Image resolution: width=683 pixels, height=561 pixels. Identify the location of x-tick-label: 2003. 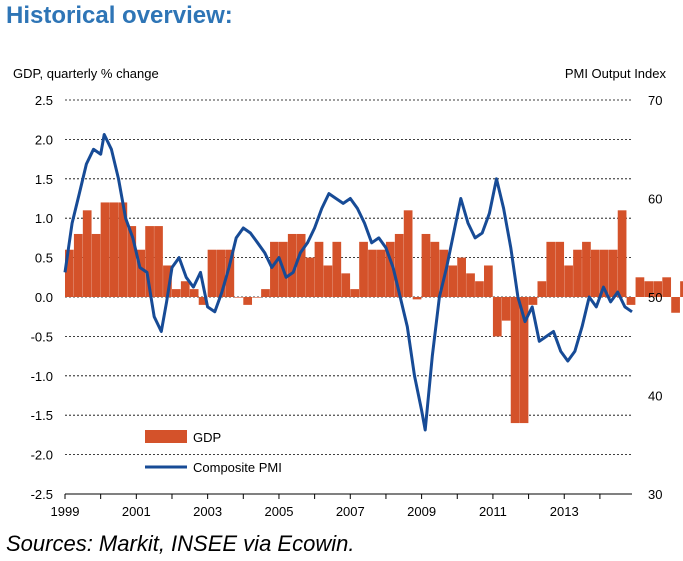
(207, 511).